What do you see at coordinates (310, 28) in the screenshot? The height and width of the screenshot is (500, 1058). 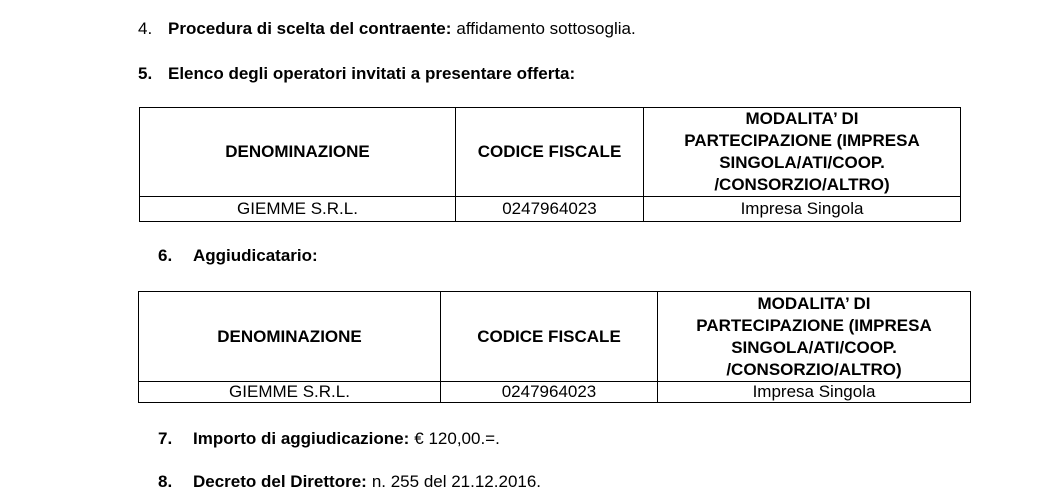 I see `list-item-label: Procedura di scelta del contraente:` at bounding box center [310, 28].